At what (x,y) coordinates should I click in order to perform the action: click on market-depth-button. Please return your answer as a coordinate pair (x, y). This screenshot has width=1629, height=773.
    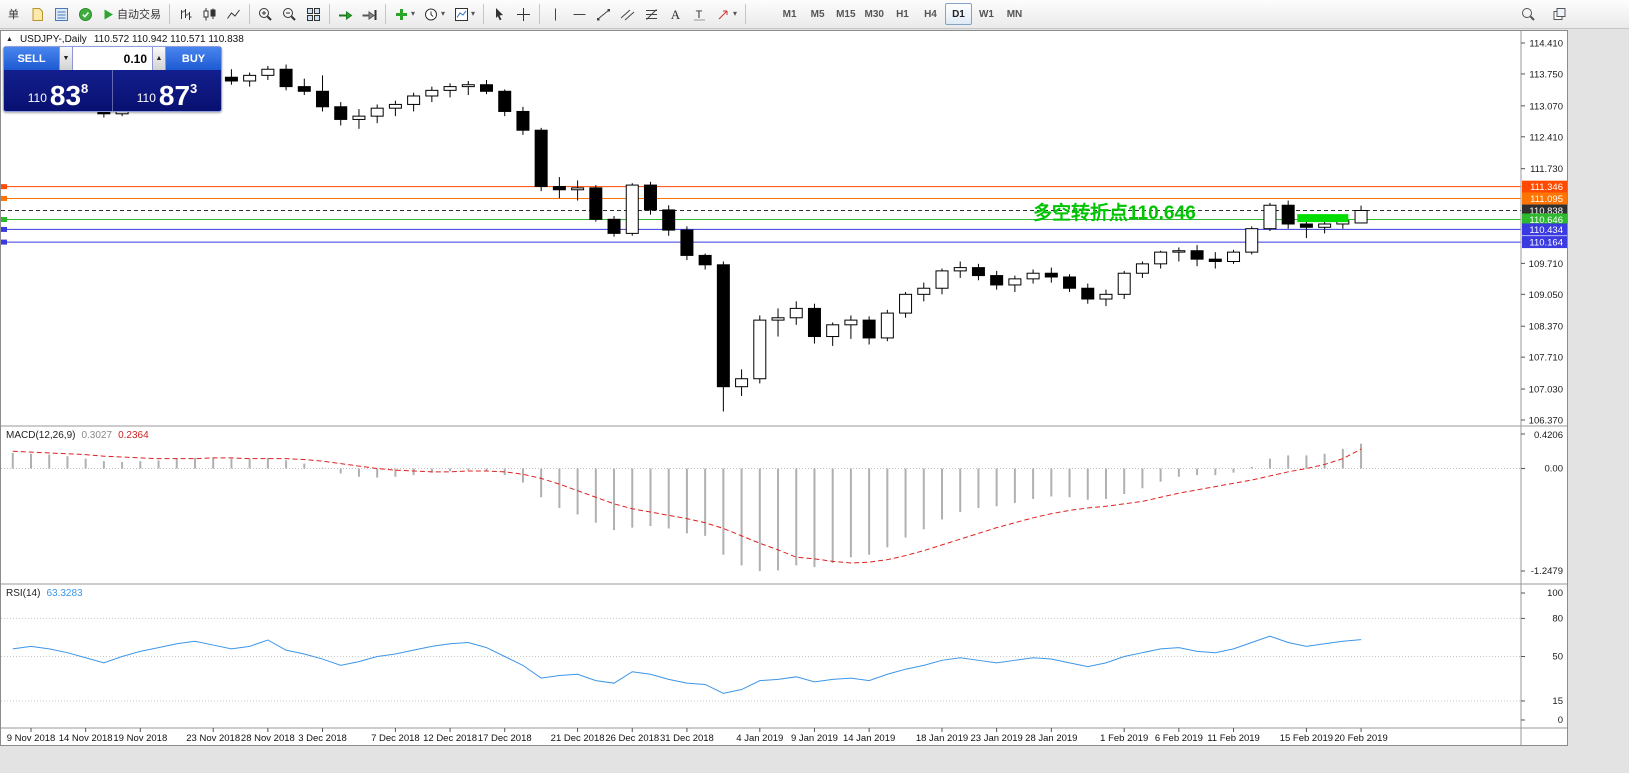
    Looking at the image, I should click on (61, 14).